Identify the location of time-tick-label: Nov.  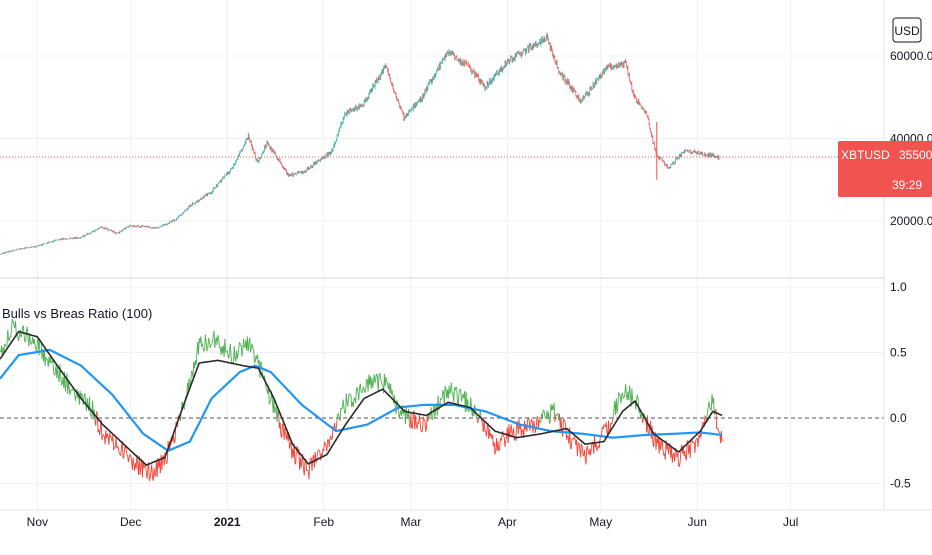
(37, 522).